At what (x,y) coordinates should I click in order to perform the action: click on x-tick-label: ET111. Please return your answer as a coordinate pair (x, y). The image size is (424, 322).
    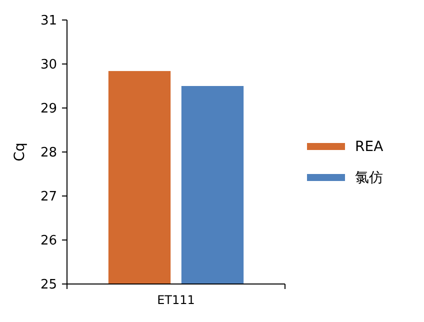
    Looking at the image, I should click on (176, 300).